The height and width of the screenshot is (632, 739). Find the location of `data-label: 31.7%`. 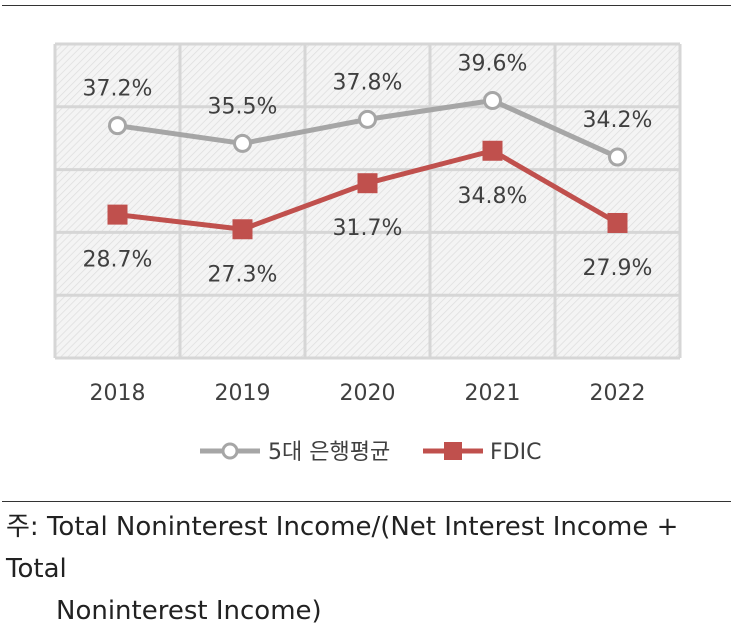

data-label: 31.7% is located at coordinates (368, 228).